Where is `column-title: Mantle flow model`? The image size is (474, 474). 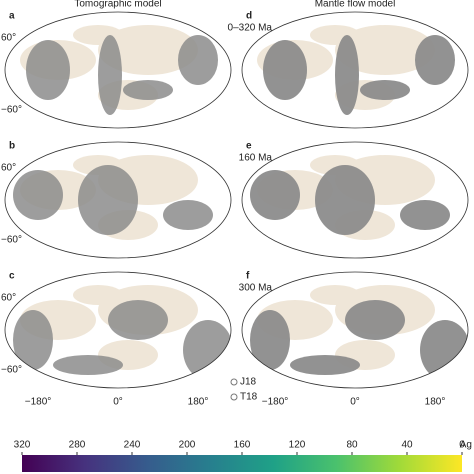
column-title: Mantle flow model is located at coordinates (355, 5).